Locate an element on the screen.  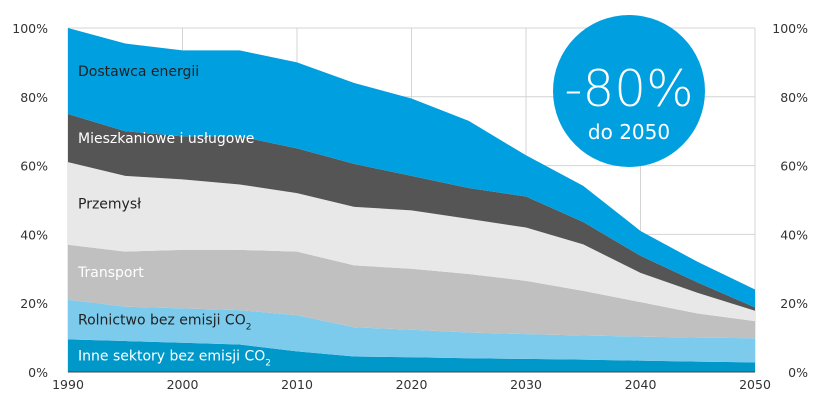
y-tick-label-right: 60% is located at coordinates (794, 166).